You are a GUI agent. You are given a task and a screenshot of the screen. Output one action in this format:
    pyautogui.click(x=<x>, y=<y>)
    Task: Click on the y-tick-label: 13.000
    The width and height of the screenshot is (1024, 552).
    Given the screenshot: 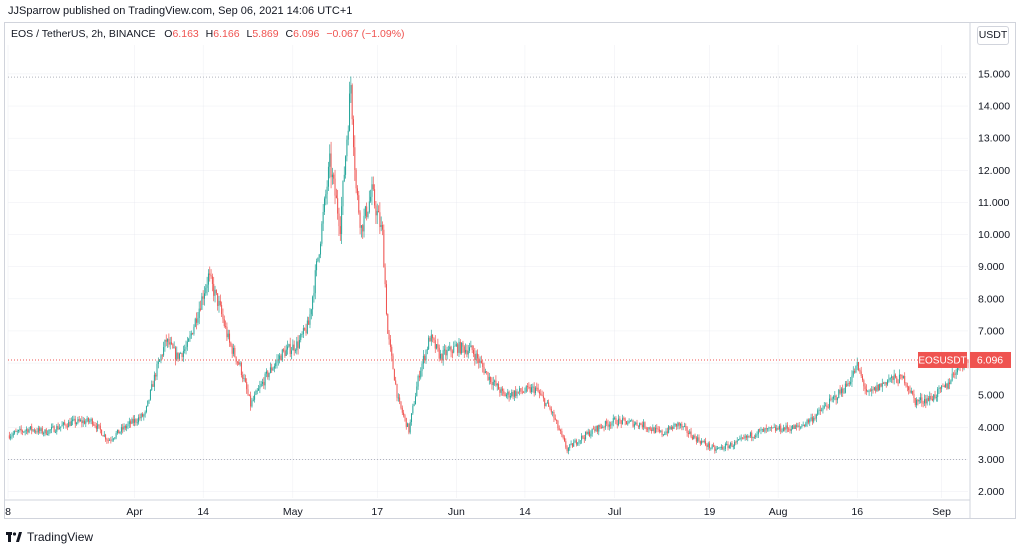 What is the action you would take?
    pyautogui.click(x=994, y=139)
    